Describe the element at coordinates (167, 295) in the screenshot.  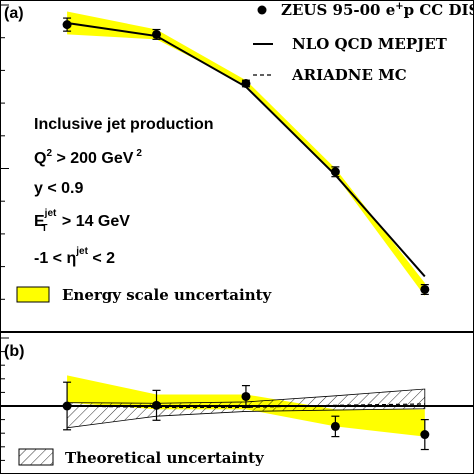
I see `legend-label-band: Energy scale uncertainty` at that location.